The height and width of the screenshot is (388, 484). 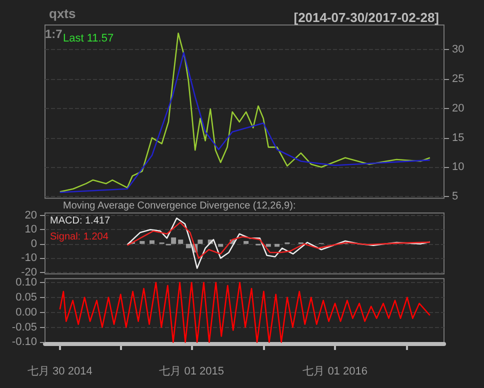 I want to click on chart-subtitle: [2014-07-30/2017-02-28], so click(x=367, y=17).